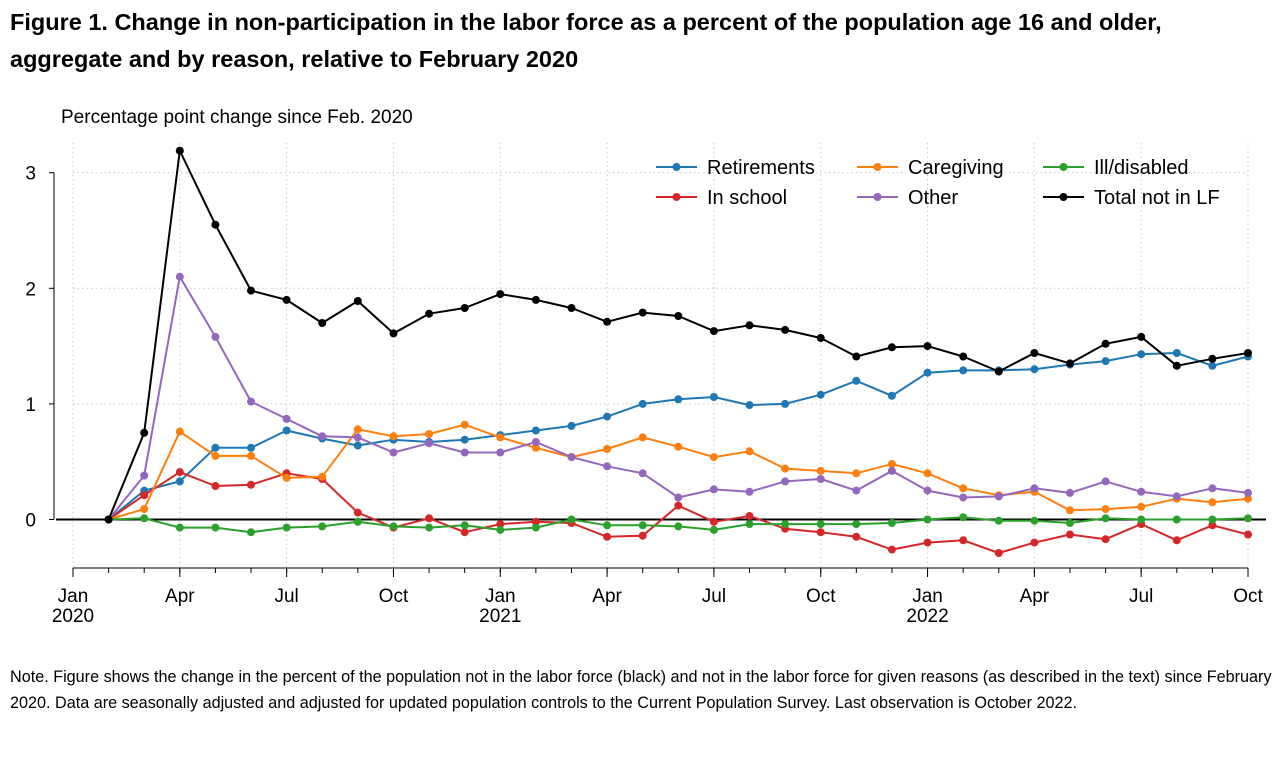 Image resolution: width=1282 pixels, height=758 pixels. I want to click on x-tick-label: Jan, so click(500, 596).